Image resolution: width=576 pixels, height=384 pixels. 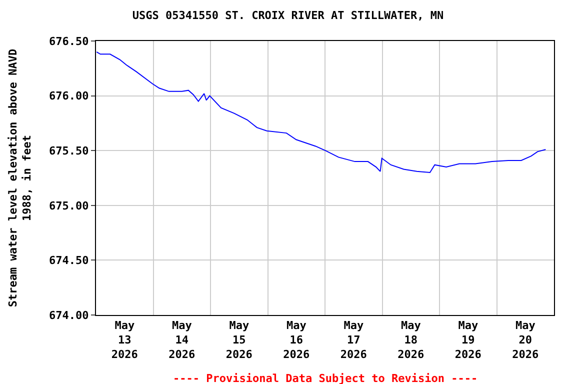 What do you see at coordinates (288, 15) in the screenshot?
I see `chart-title: USGS 05341550 ST. CROIX RIVER AT STILLWATER, MN` at bounding box center [288, 15].